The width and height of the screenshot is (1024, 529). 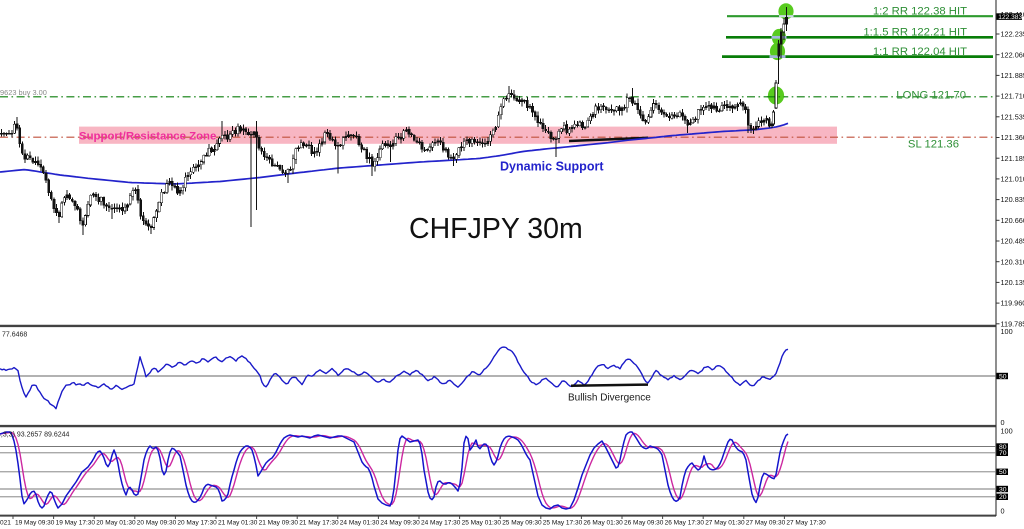 I want to click on svg-text: 19 May 17:30, so click(x=76, y=523).